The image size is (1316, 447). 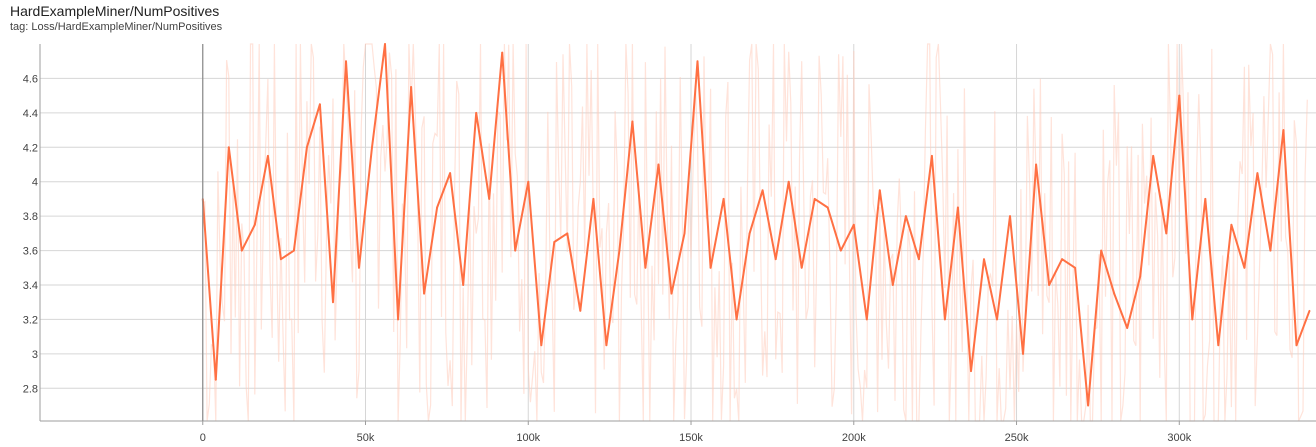 What do you see at coordinates (30, 320) in the screenshot?
I see `y-tick-label: 3.2` at bounding box center [30, 320].